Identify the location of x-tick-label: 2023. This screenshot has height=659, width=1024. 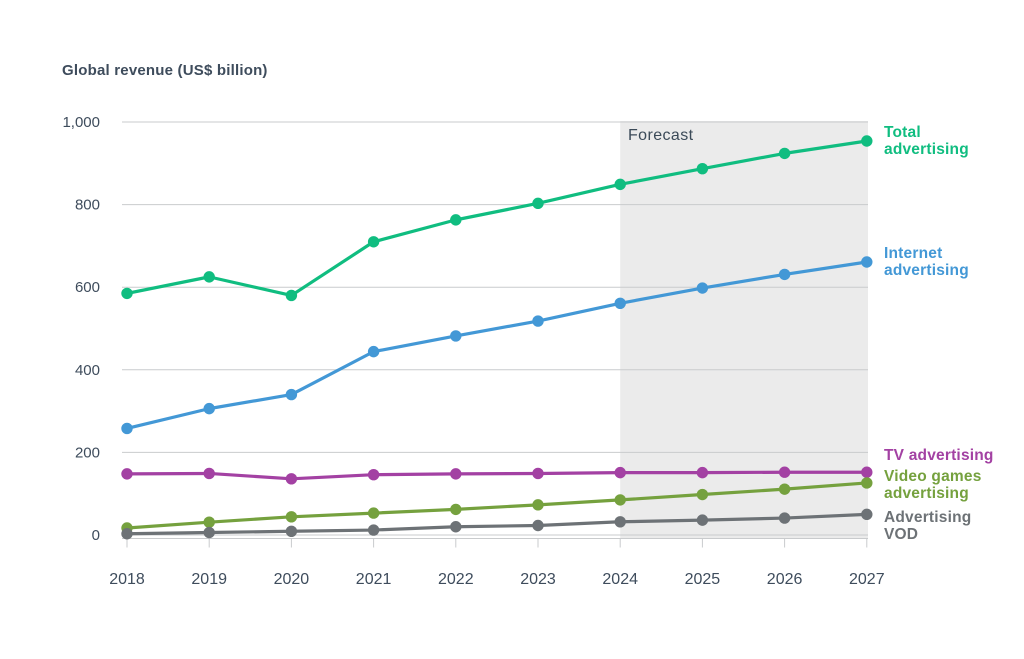
(538, 579).